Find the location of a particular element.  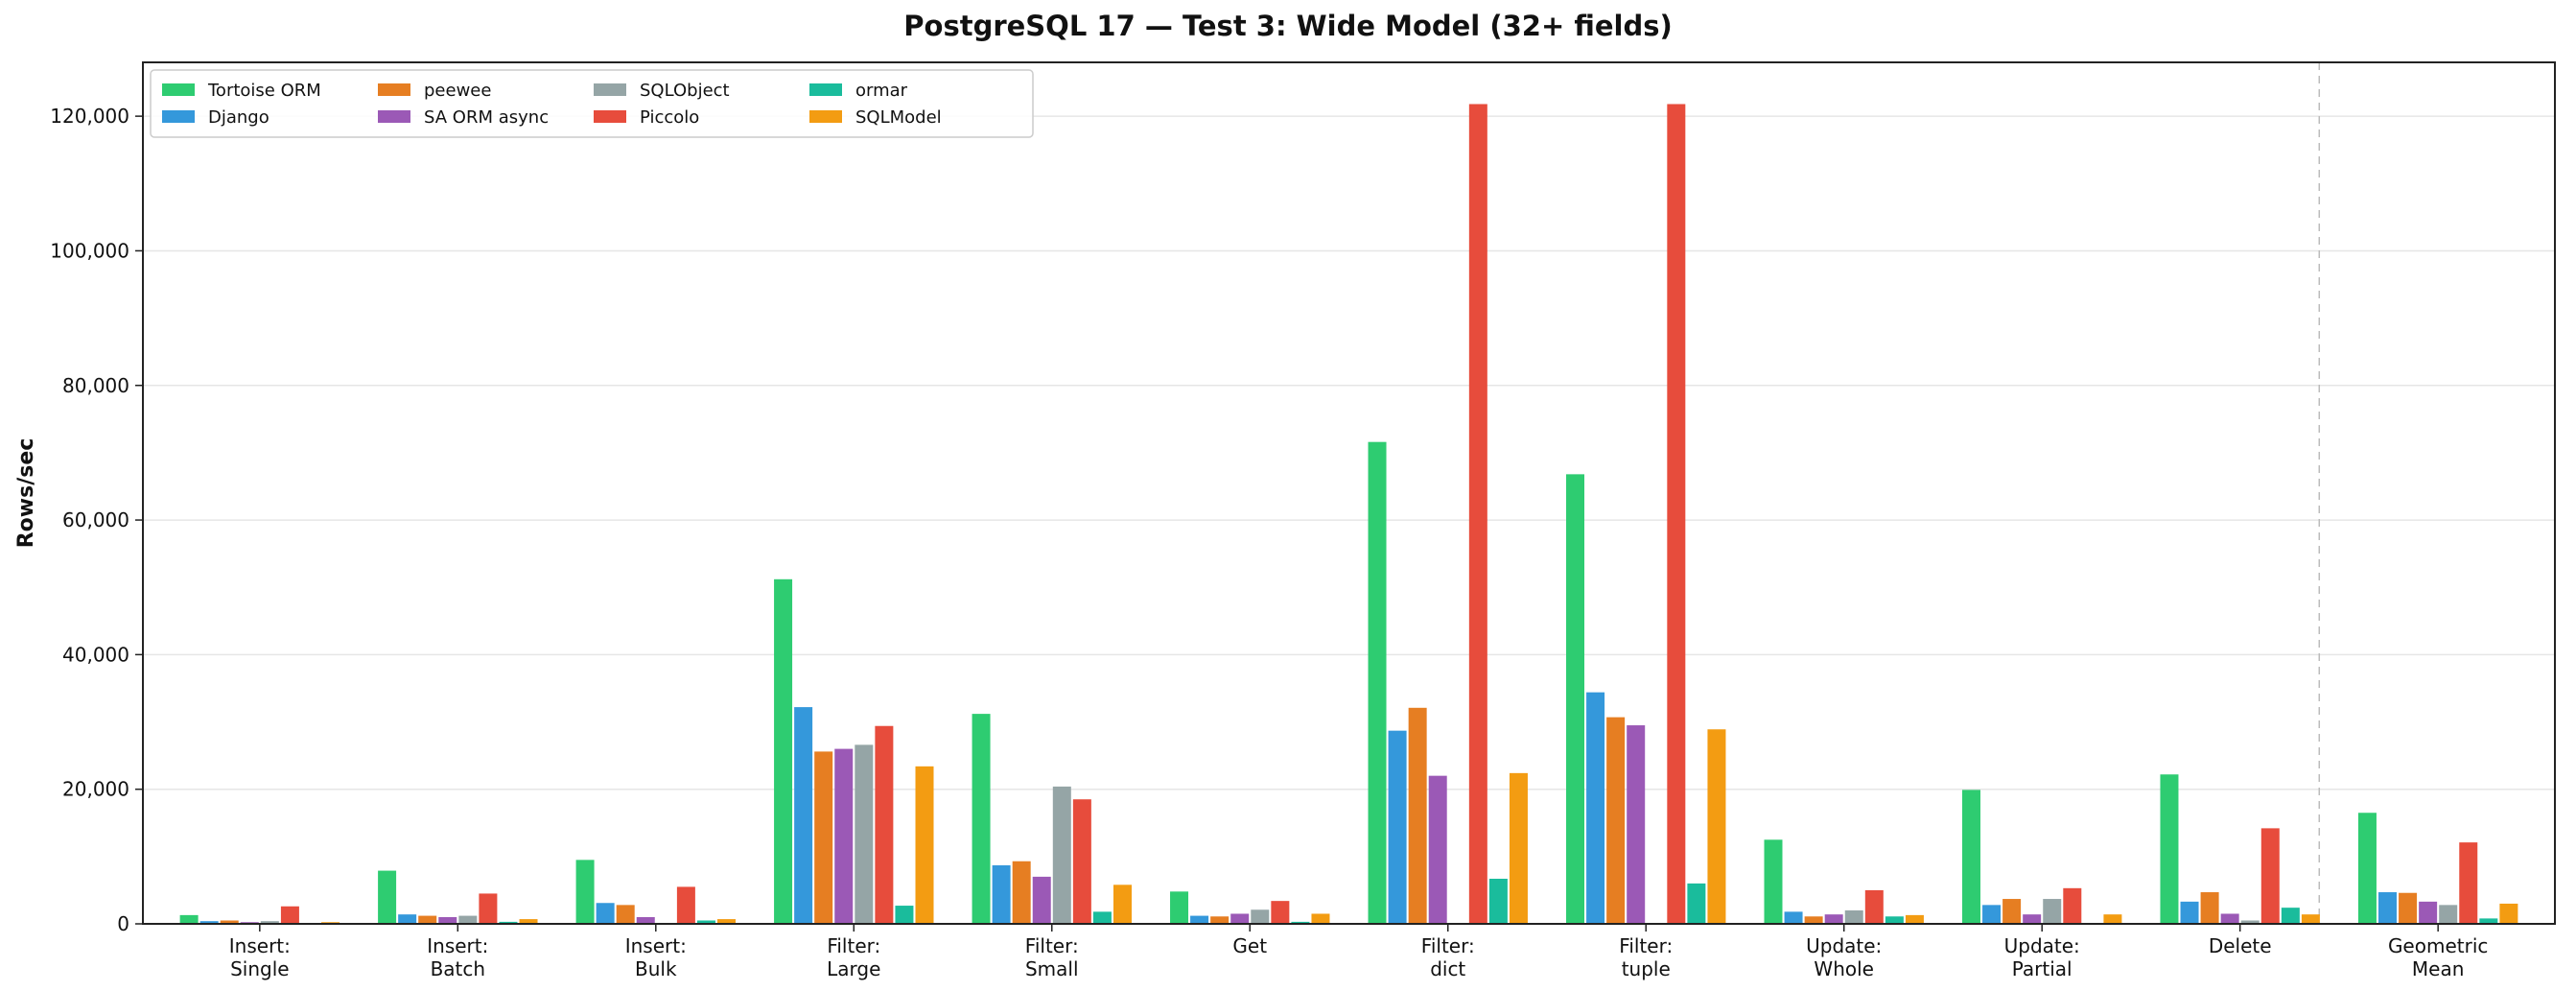

legend-label: Piccolo is located at coordinates (669, 117).